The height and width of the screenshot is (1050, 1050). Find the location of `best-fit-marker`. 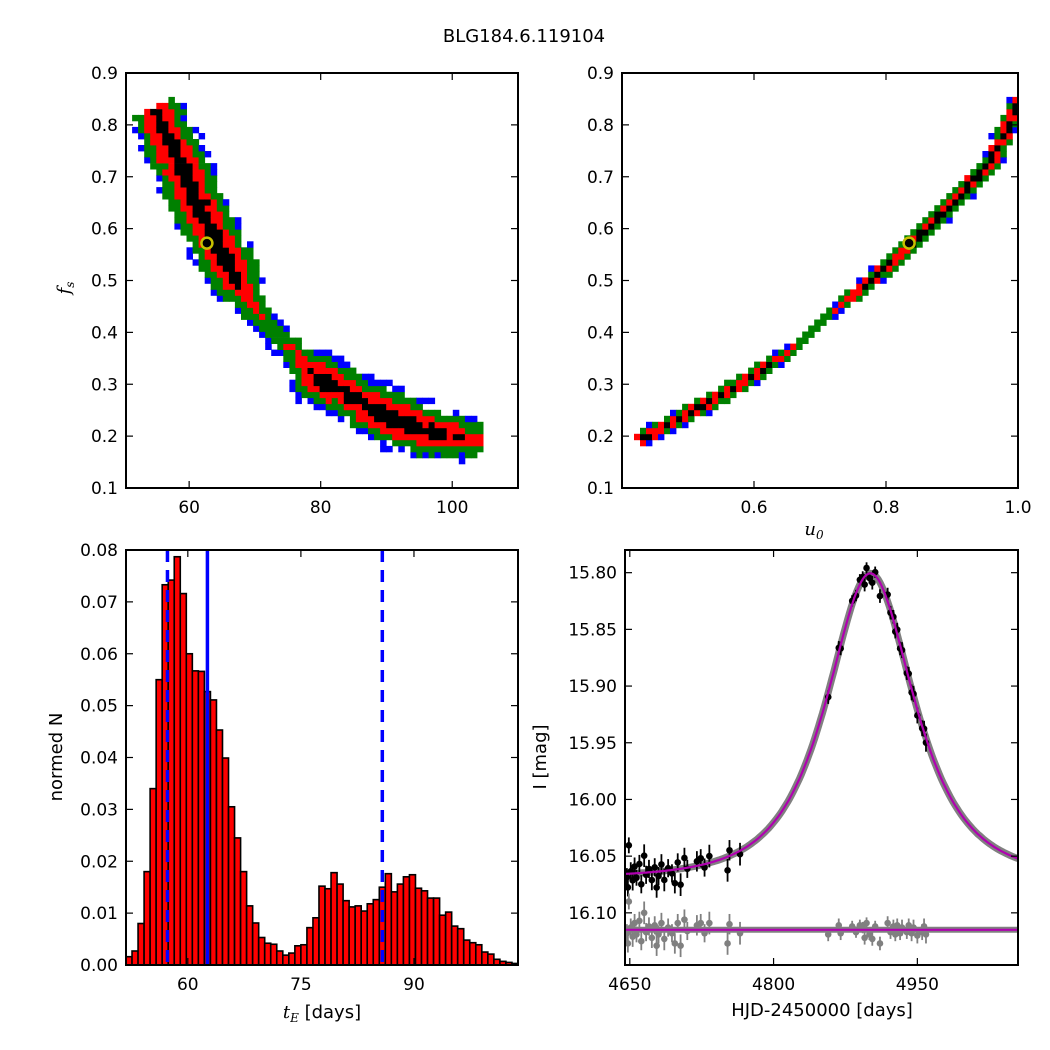

best-fit-marker is located at coordinates (909, 243).